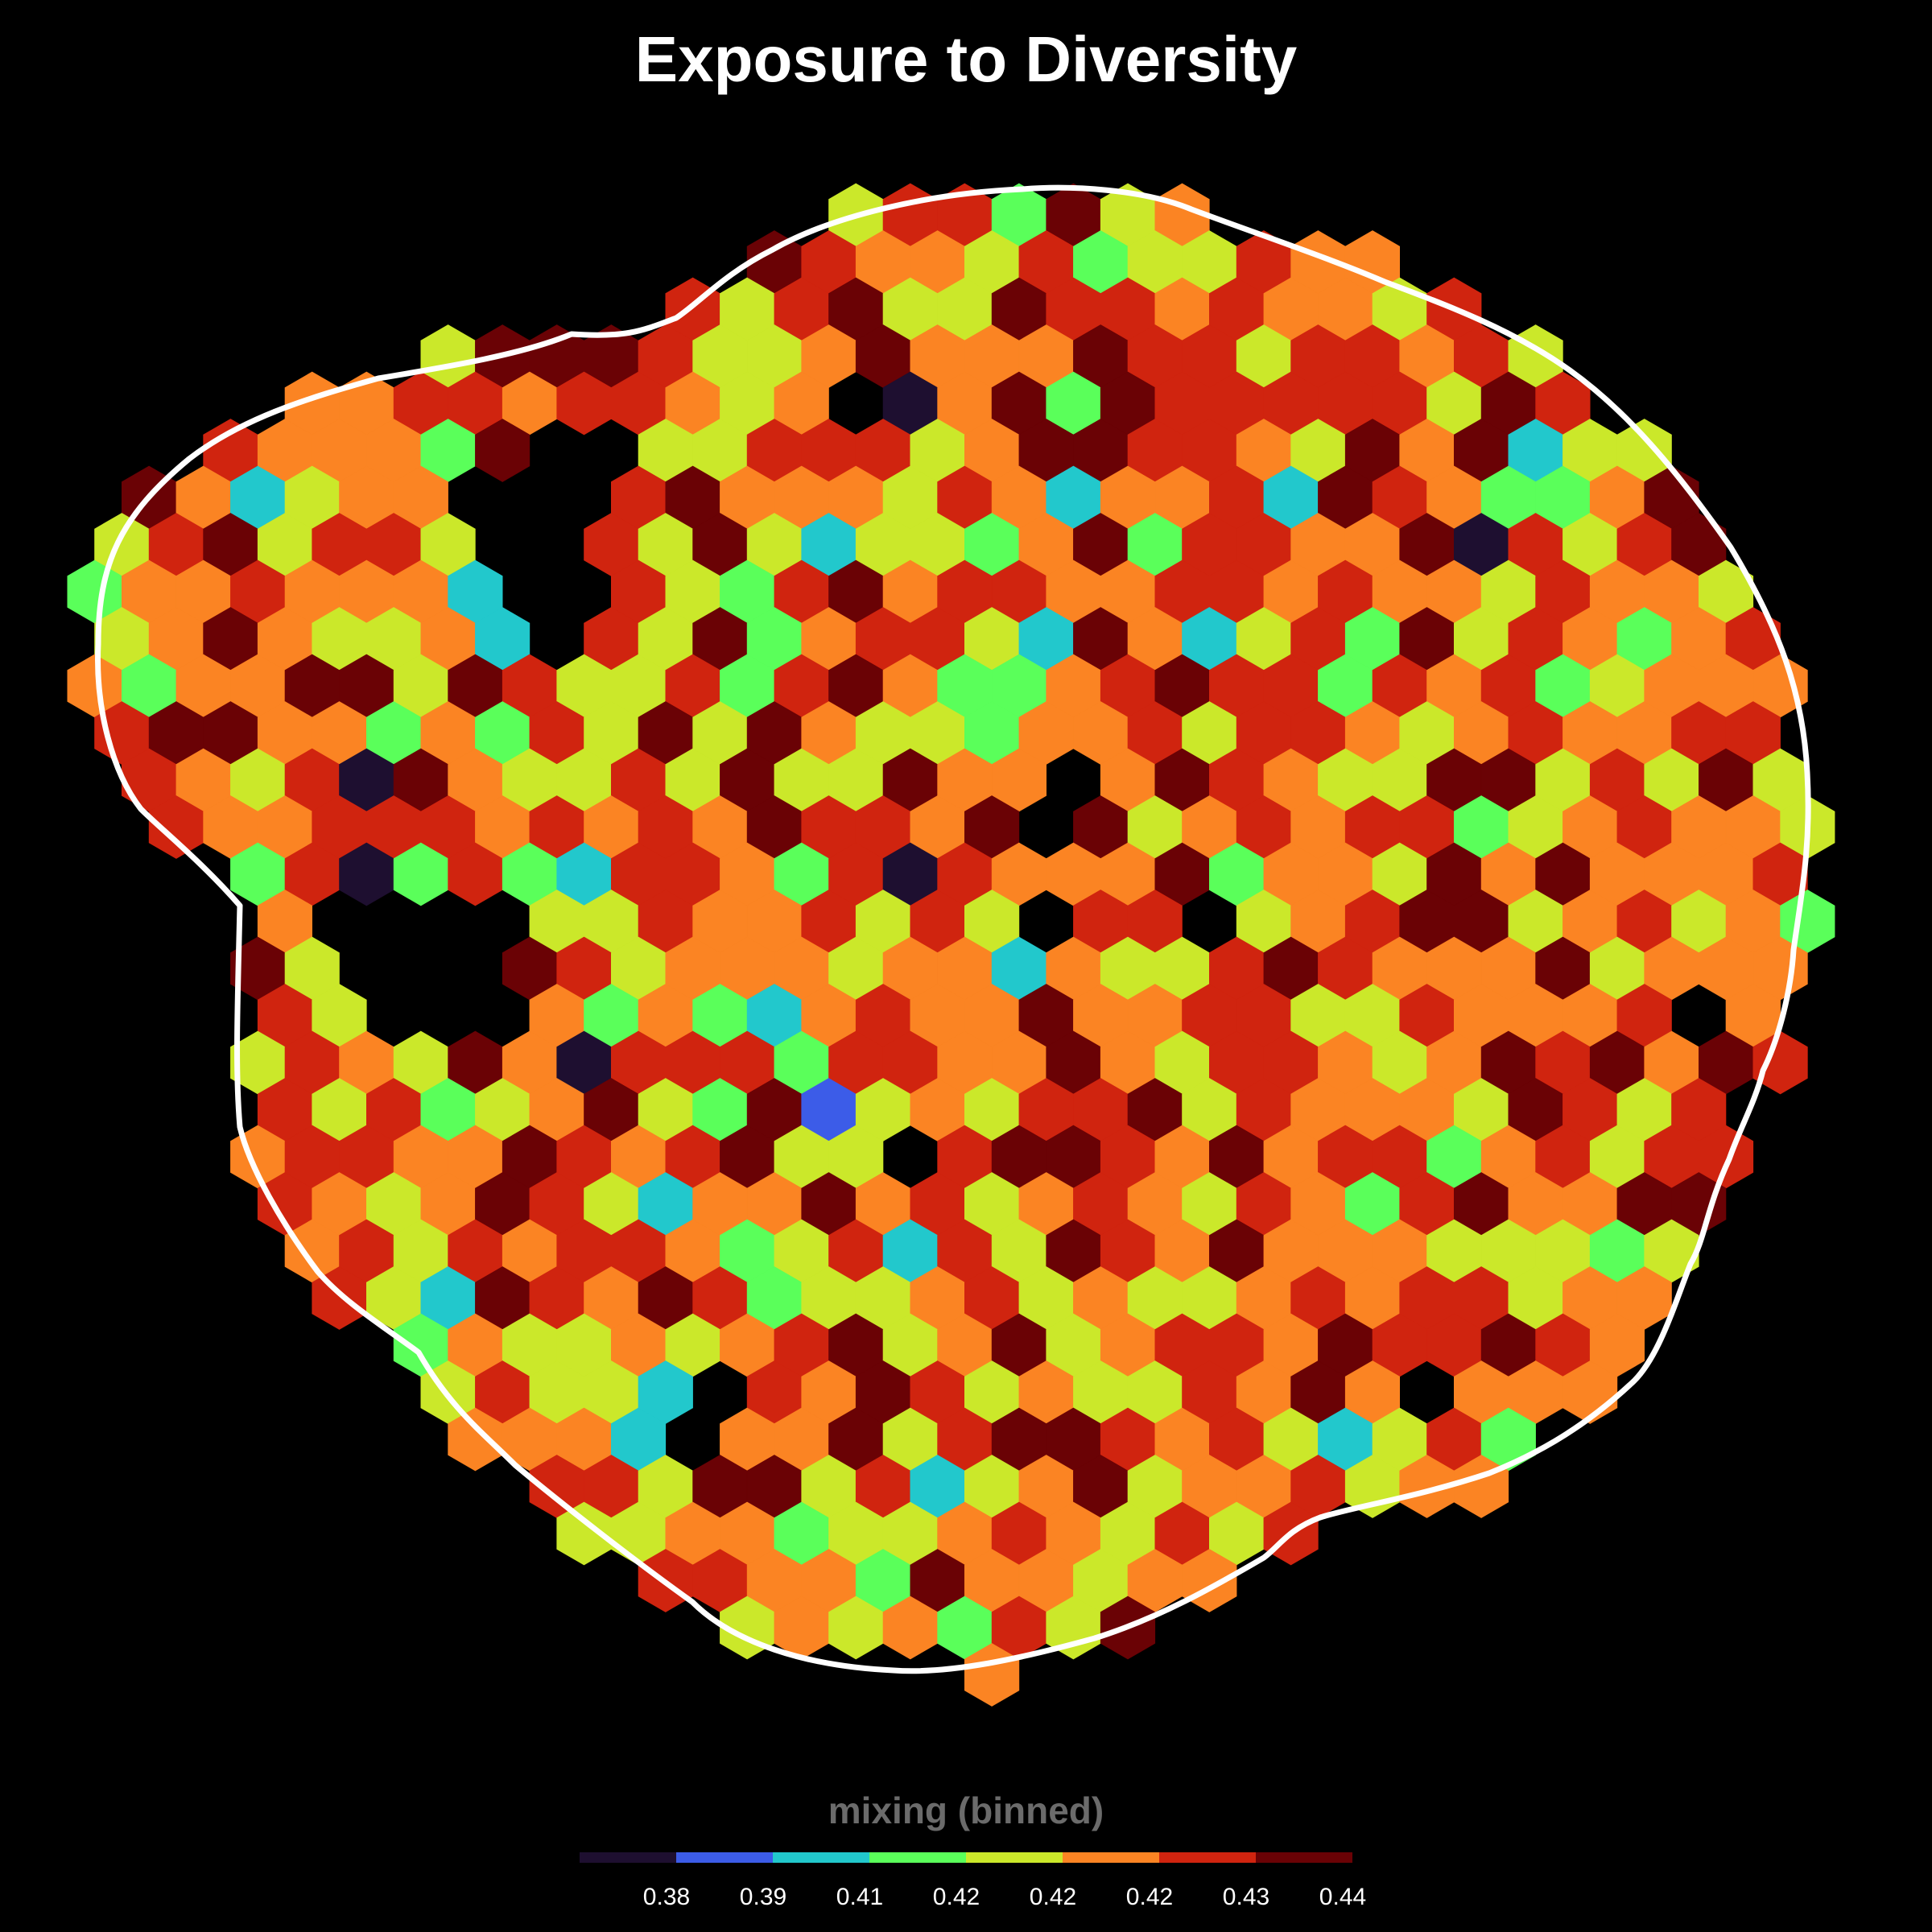 The width and height of the screenshot is (1932, 1932). What do you see at coordinates (966, 59) in the screenshot?
I see `chart-title: Exposure to Diversity` at bounding box center [966, 59].